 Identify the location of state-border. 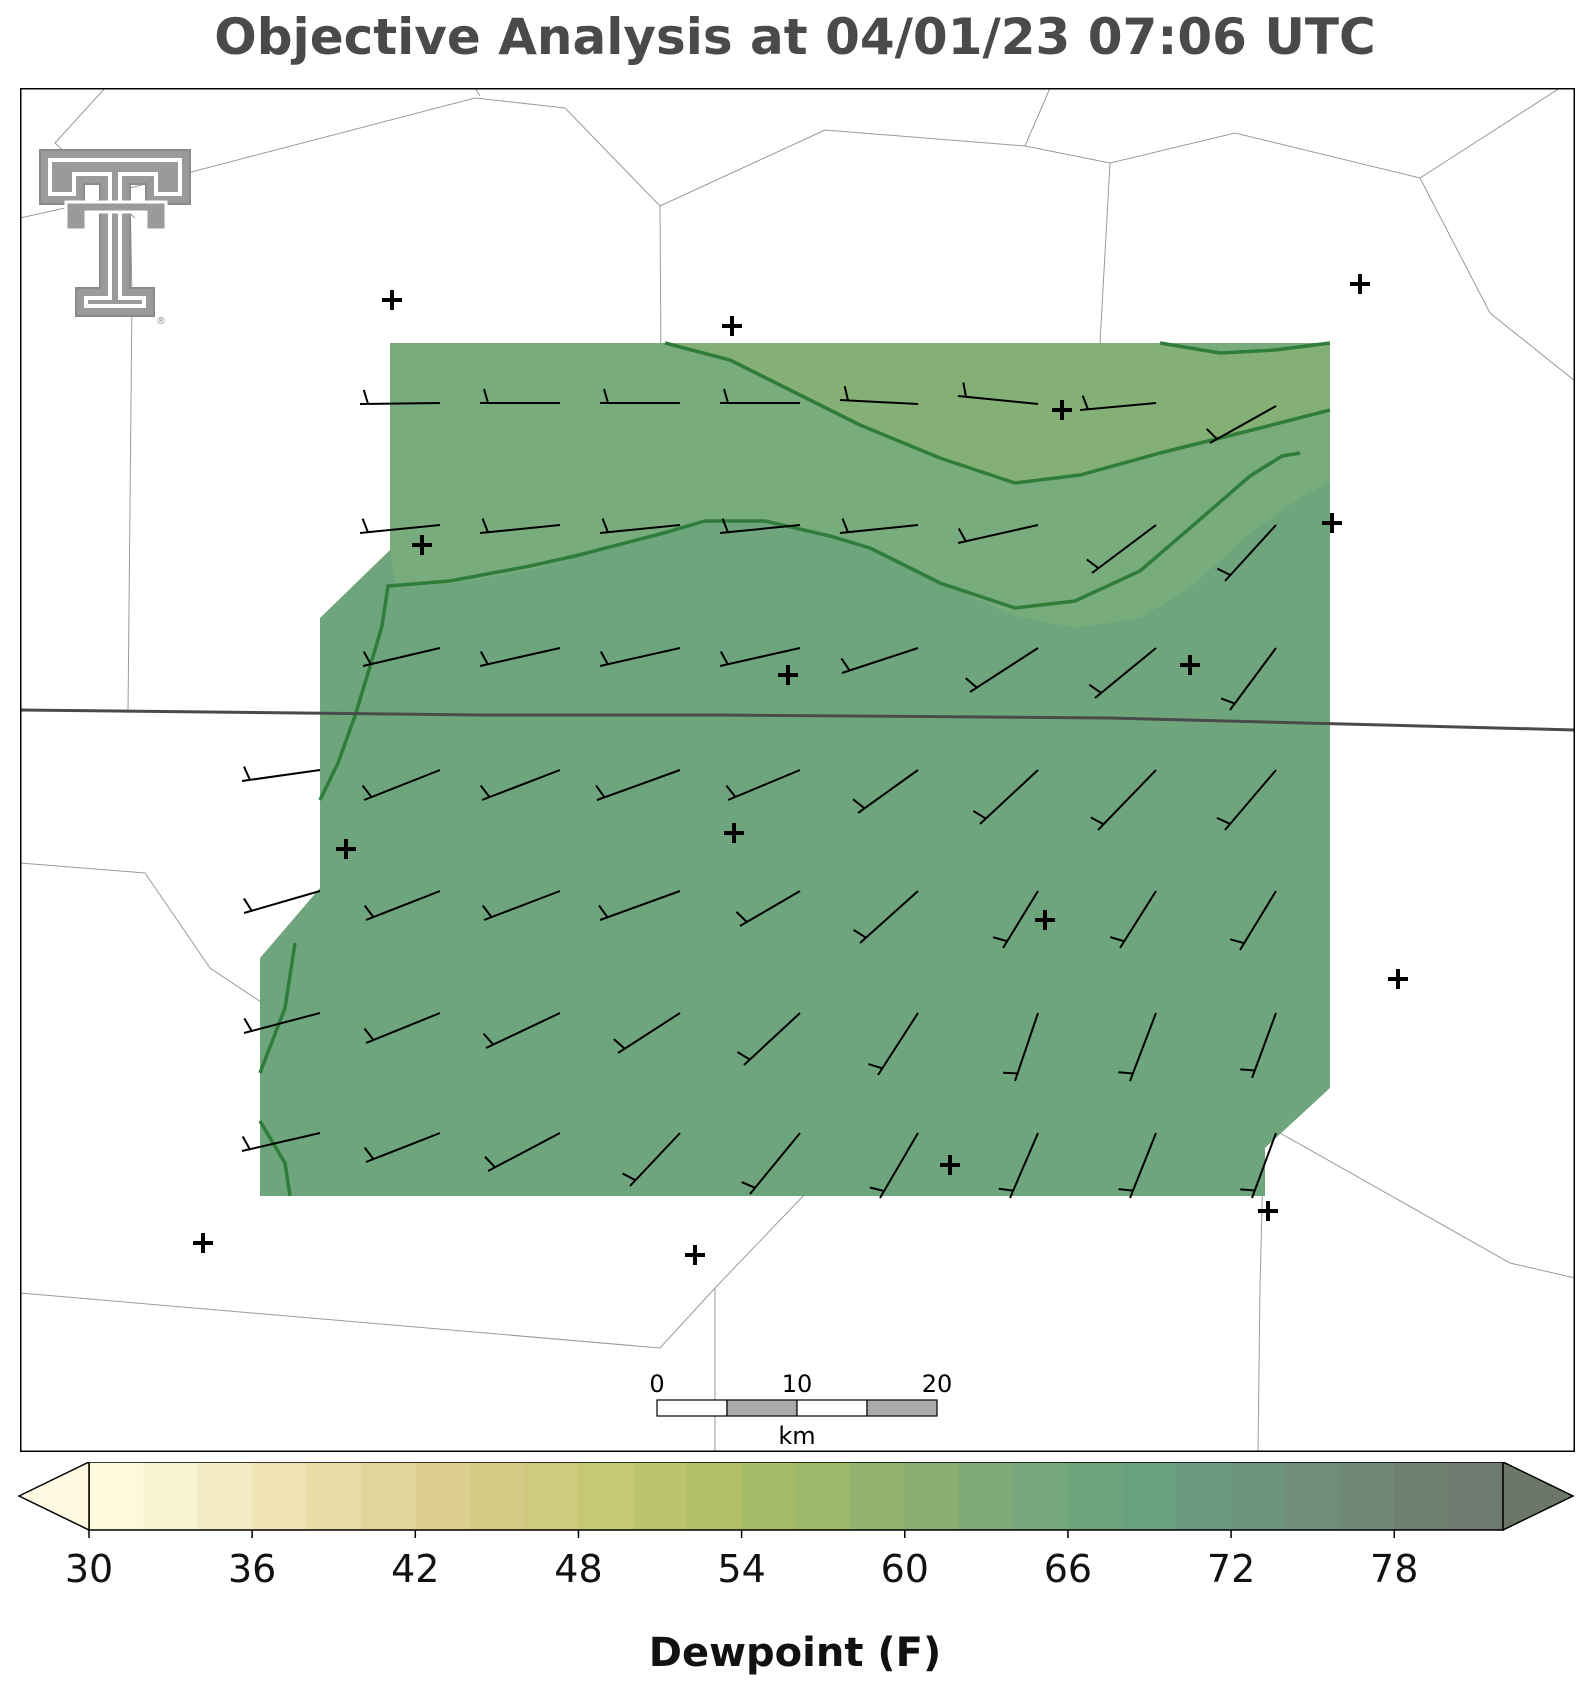
(797, 720).